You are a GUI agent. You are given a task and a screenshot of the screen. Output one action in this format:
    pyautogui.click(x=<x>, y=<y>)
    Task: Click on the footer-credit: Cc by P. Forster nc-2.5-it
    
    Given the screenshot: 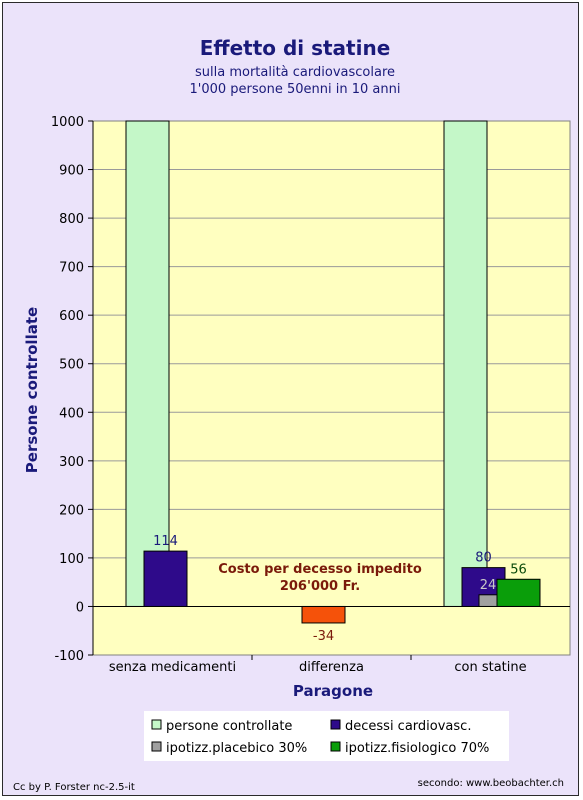 What is the action you would take?
    pyautogui.click(x=74, y=787)
    